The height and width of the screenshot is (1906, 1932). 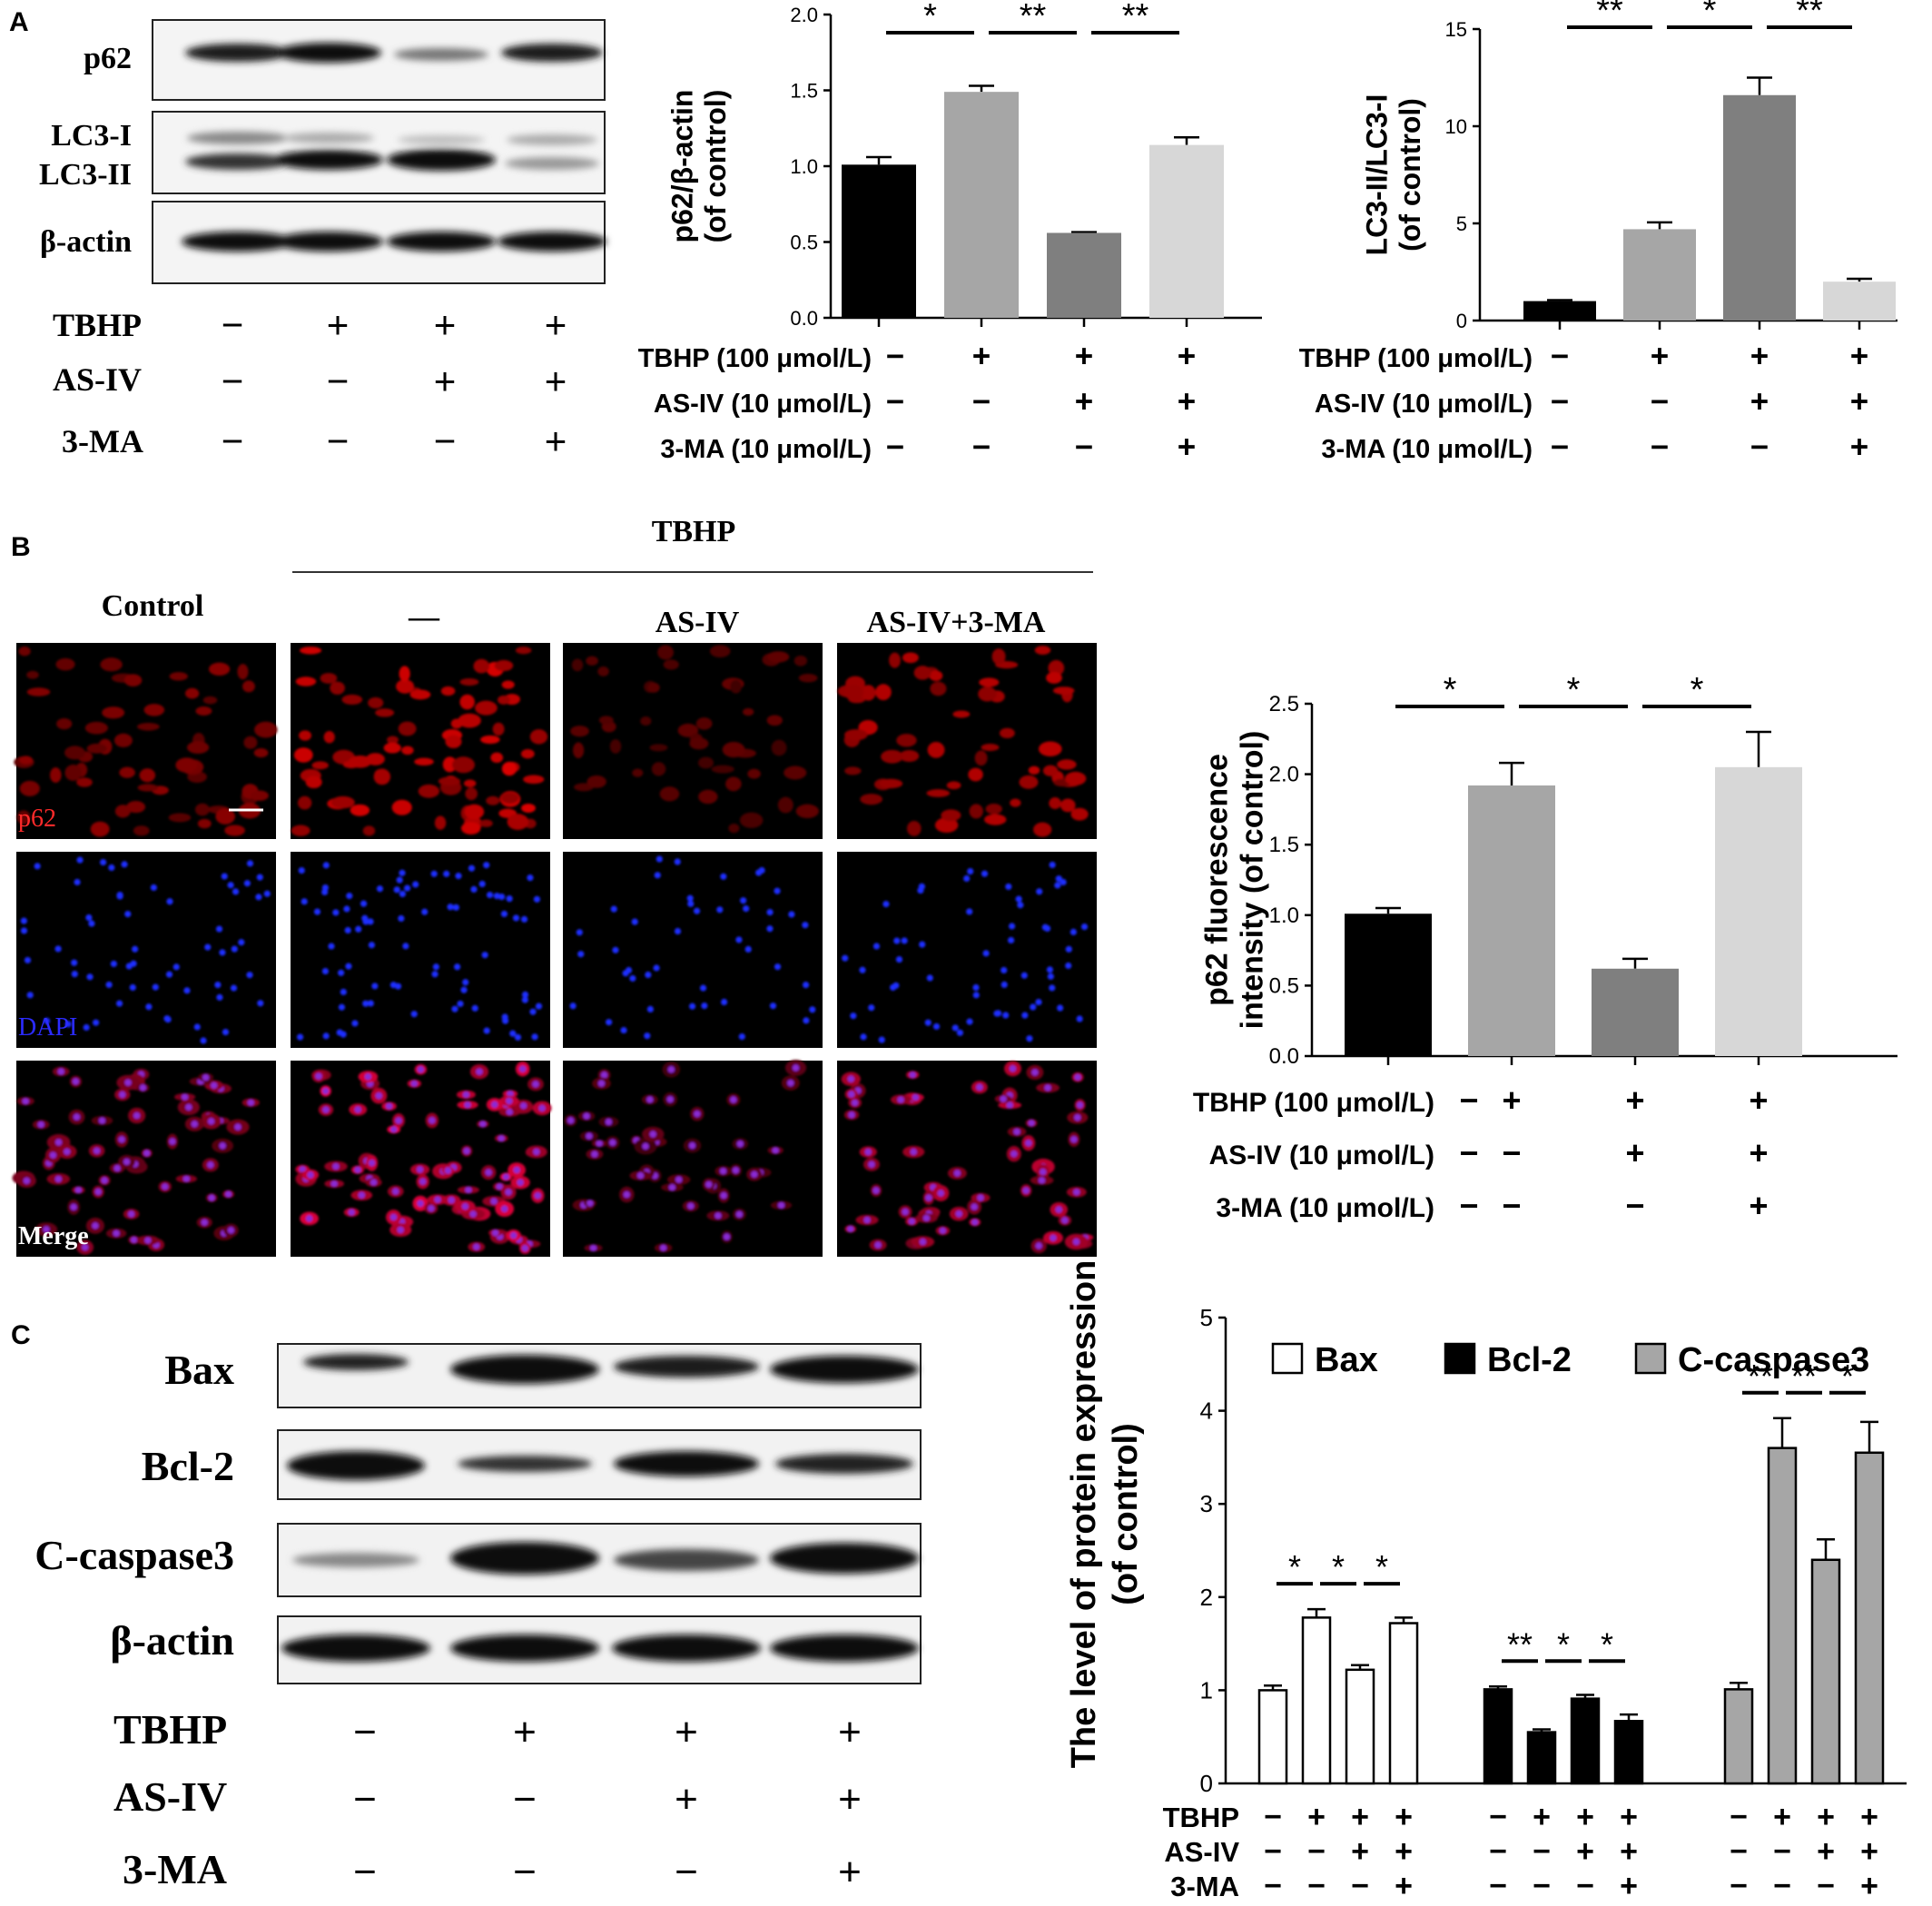 I want to click on sign-a-r3-c3: −, so click(x=446, y=441).